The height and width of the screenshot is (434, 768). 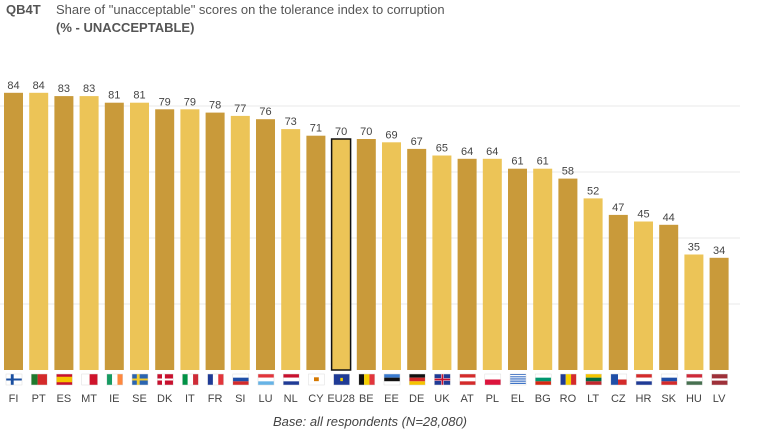 I want to click on flag-ee-icon, so click(x=392, y=379).